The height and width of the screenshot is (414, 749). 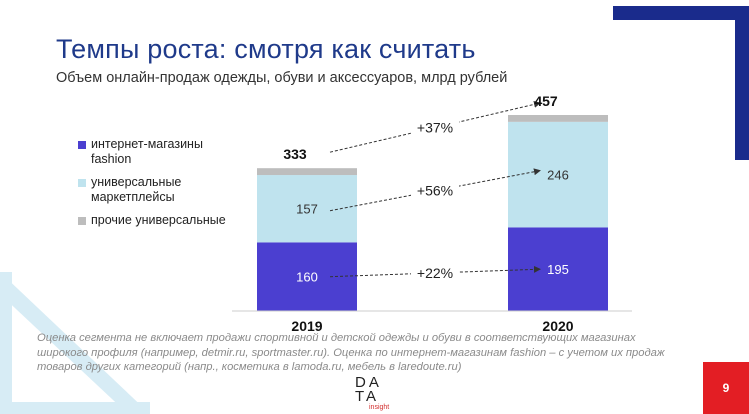 I want to click on legend-item-marketplaces: универсальные маркетплейсы, so click(x=154, y=190).